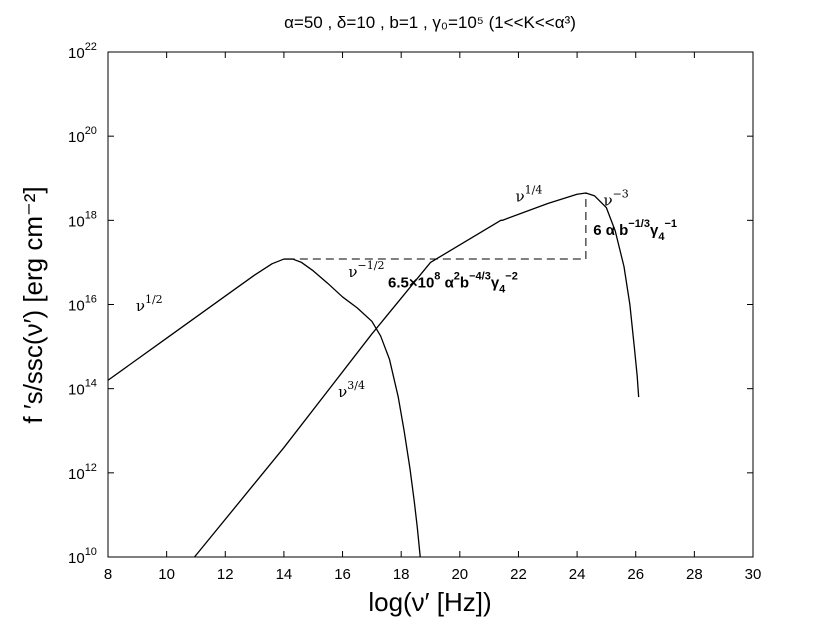 The image size is (830, 628). I want to click on x-tick-label: 18, so click(401, 574).